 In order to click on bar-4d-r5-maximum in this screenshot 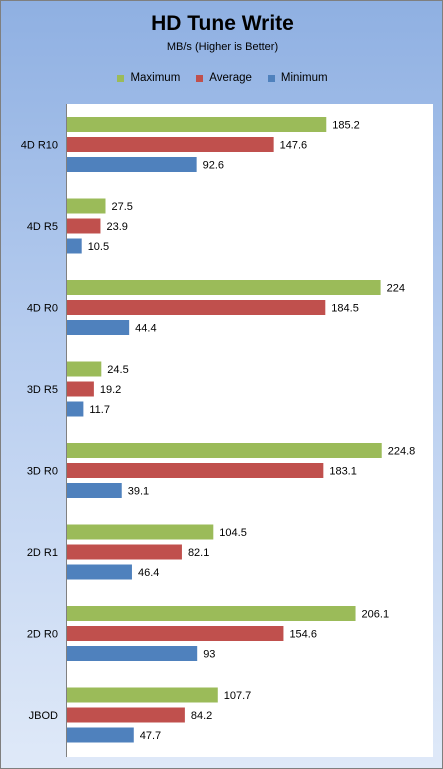, I will do `click(86, 206)`.